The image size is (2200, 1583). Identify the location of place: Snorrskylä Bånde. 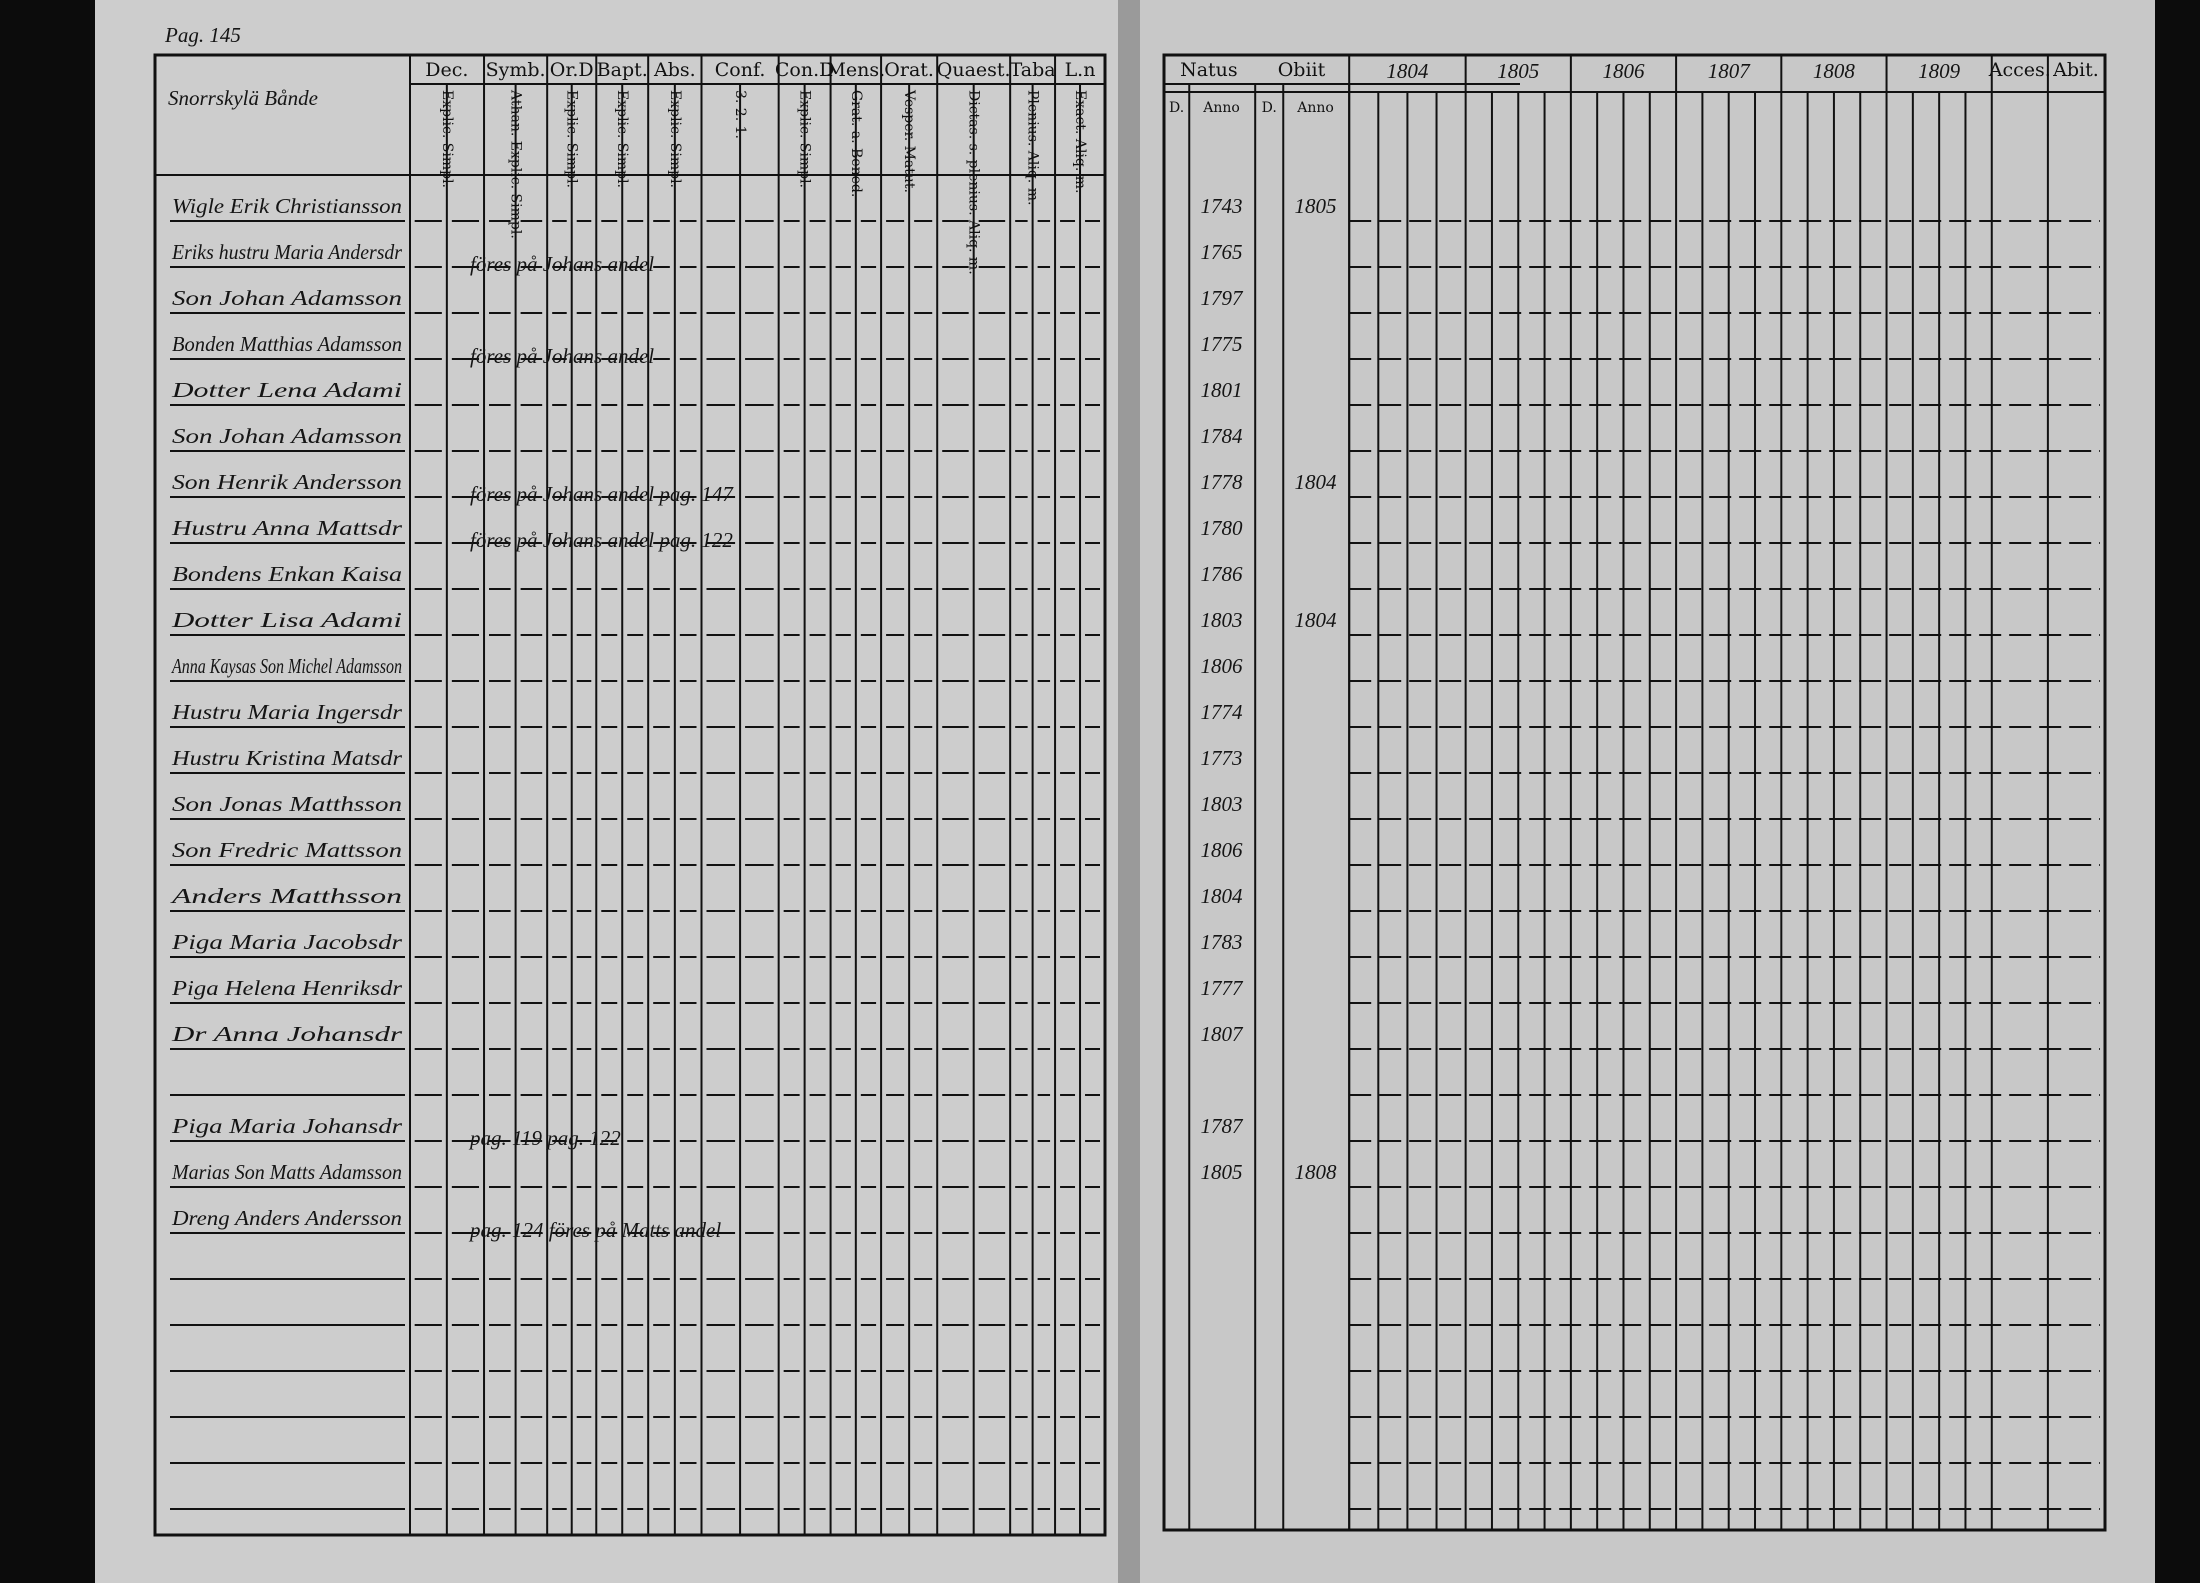
(243, 98).